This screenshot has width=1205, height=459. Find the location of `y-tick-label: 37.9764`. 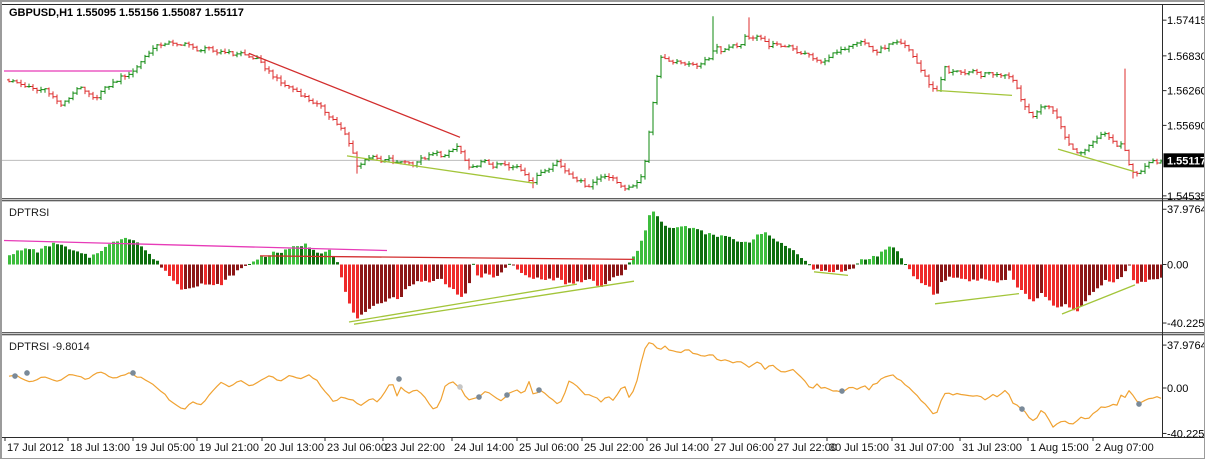

y-tick-label: 37.9764 is located at coordinates (1186, 210).